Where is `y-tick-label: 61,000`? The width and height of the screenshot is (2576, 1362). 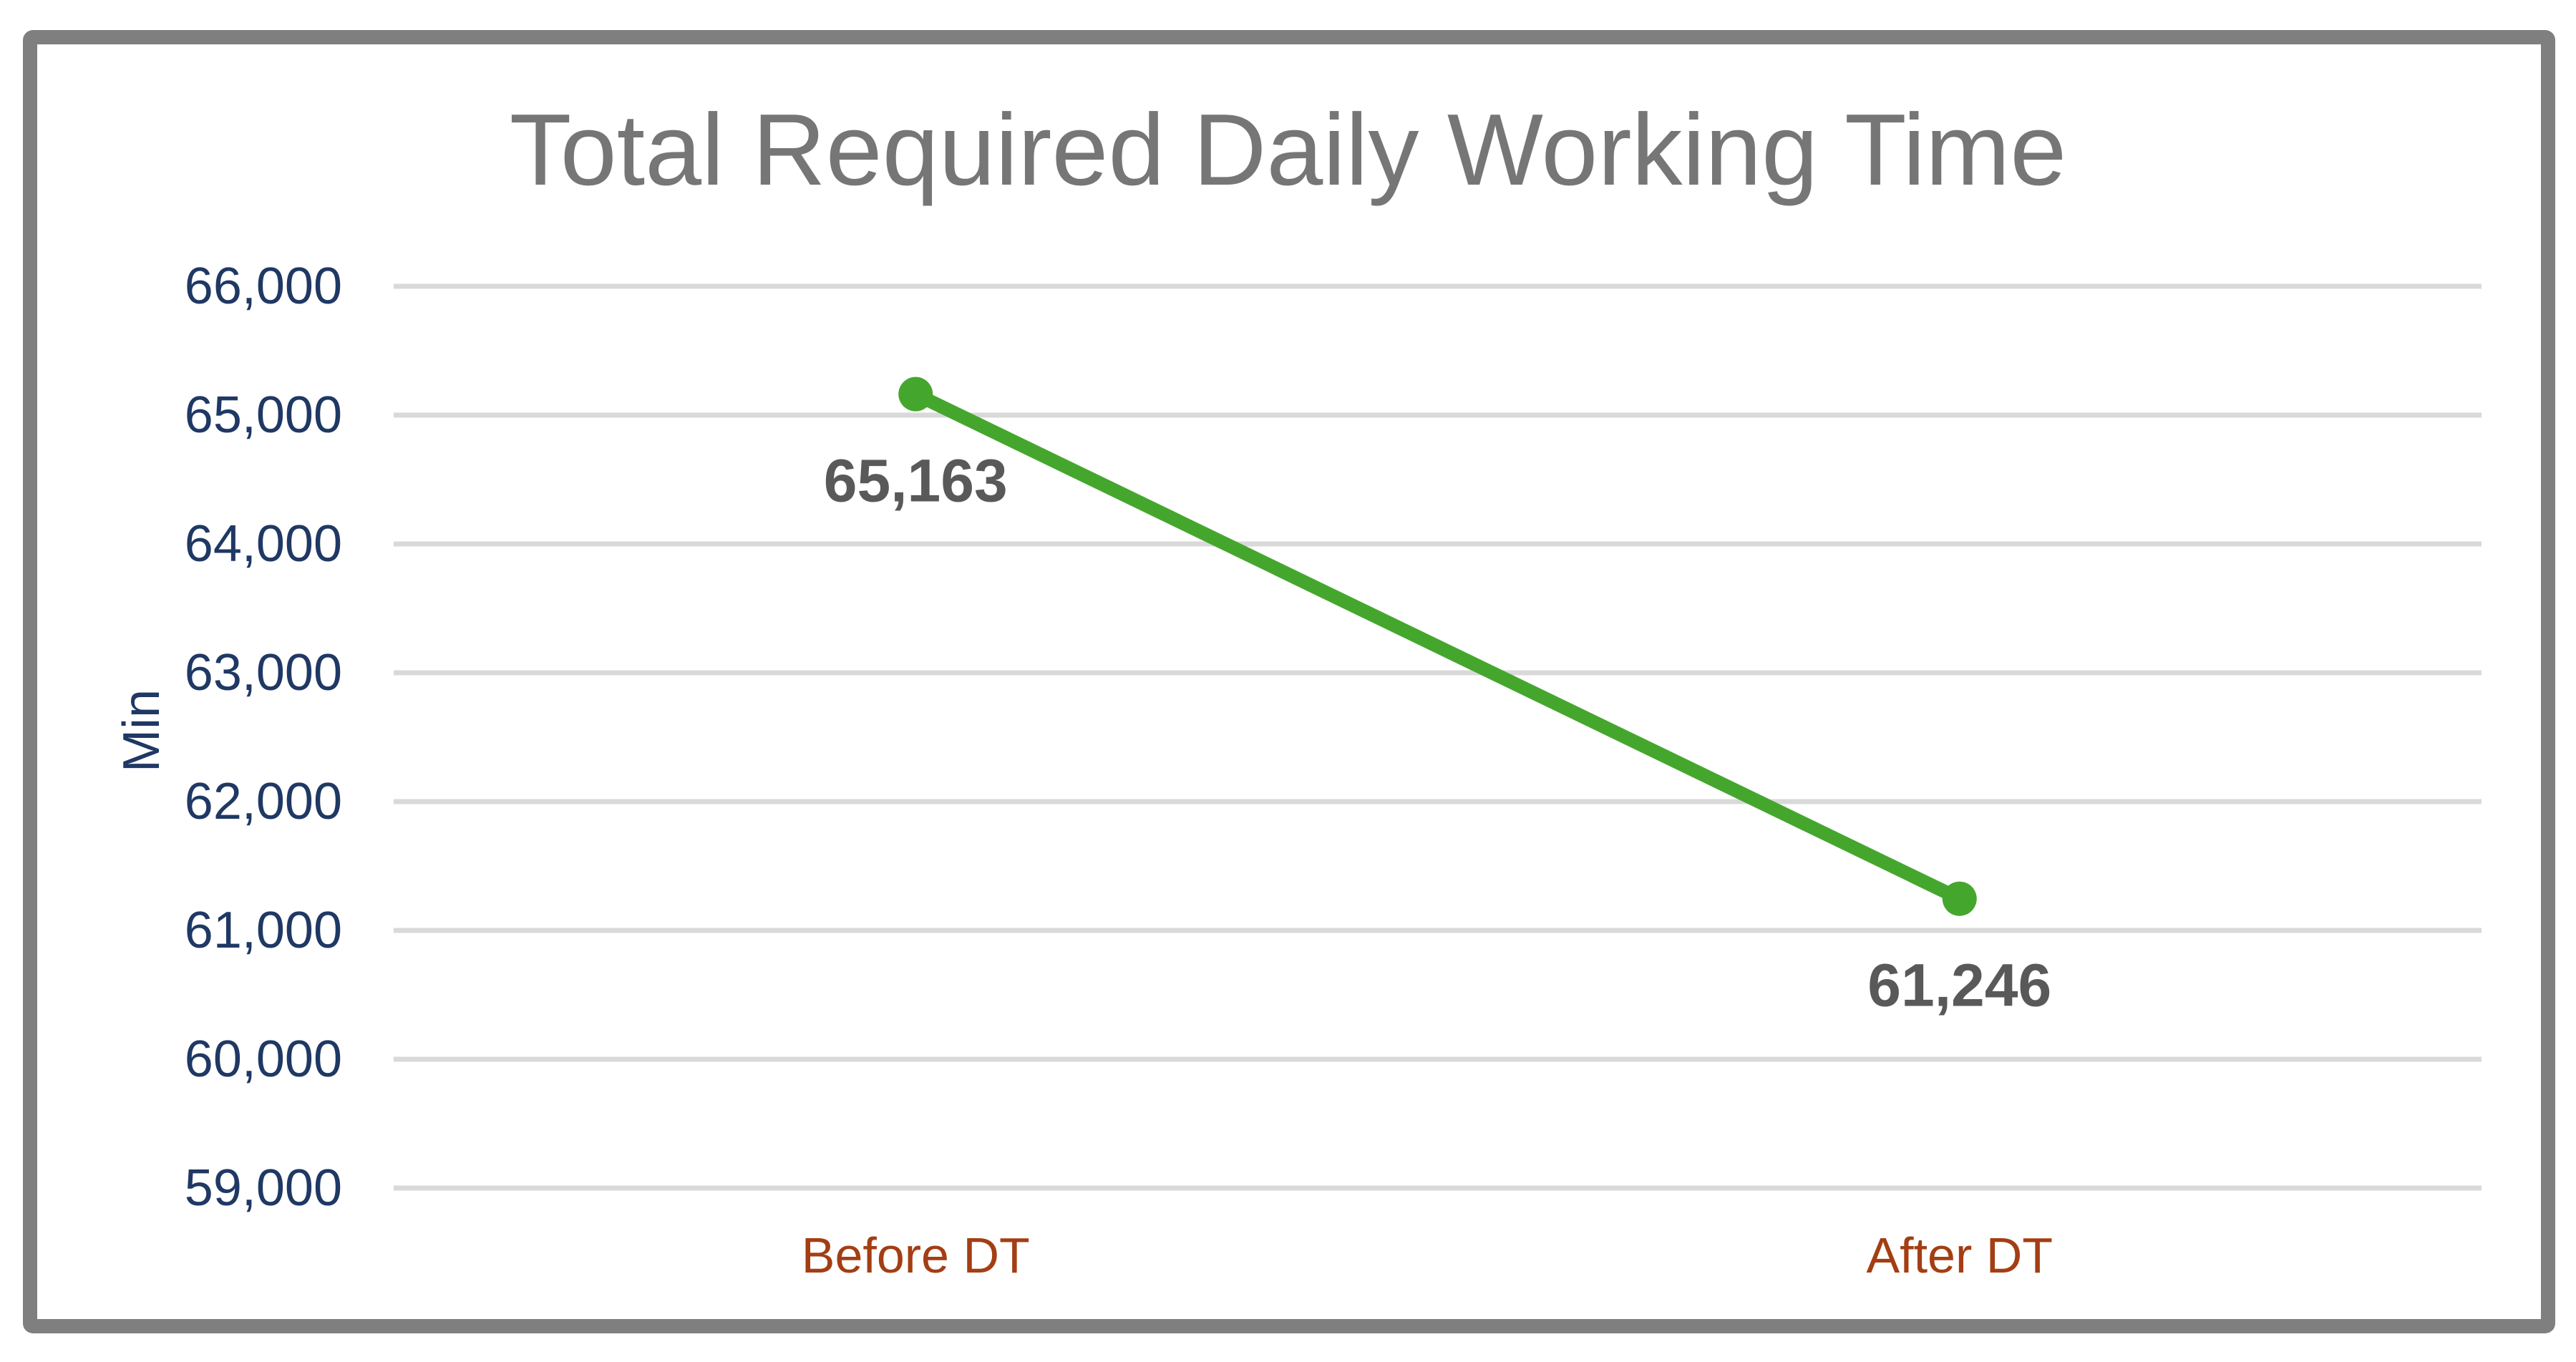 y-tick-label: 61,000 is located at coordinates (263, 930).